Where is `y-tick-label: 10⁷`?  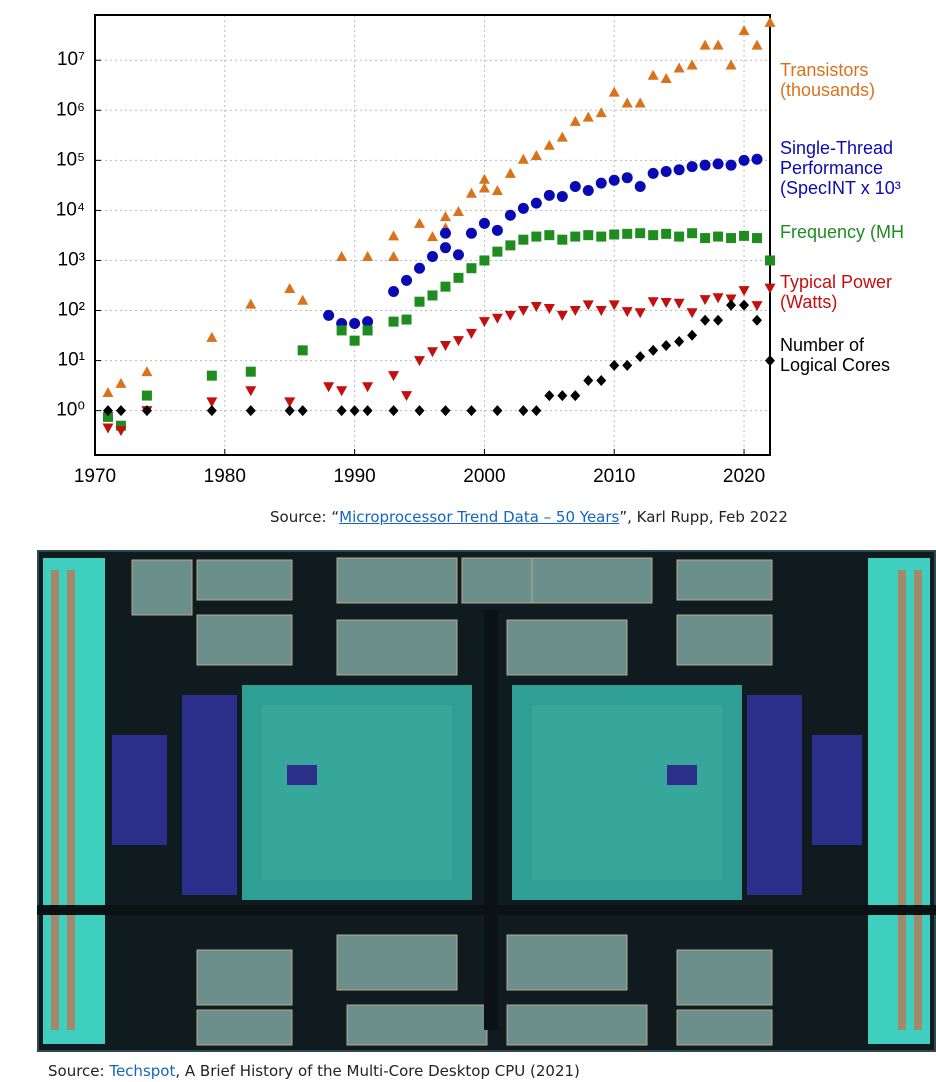 y-tick-label: 10⁷ is located at coordinates (71, 59).